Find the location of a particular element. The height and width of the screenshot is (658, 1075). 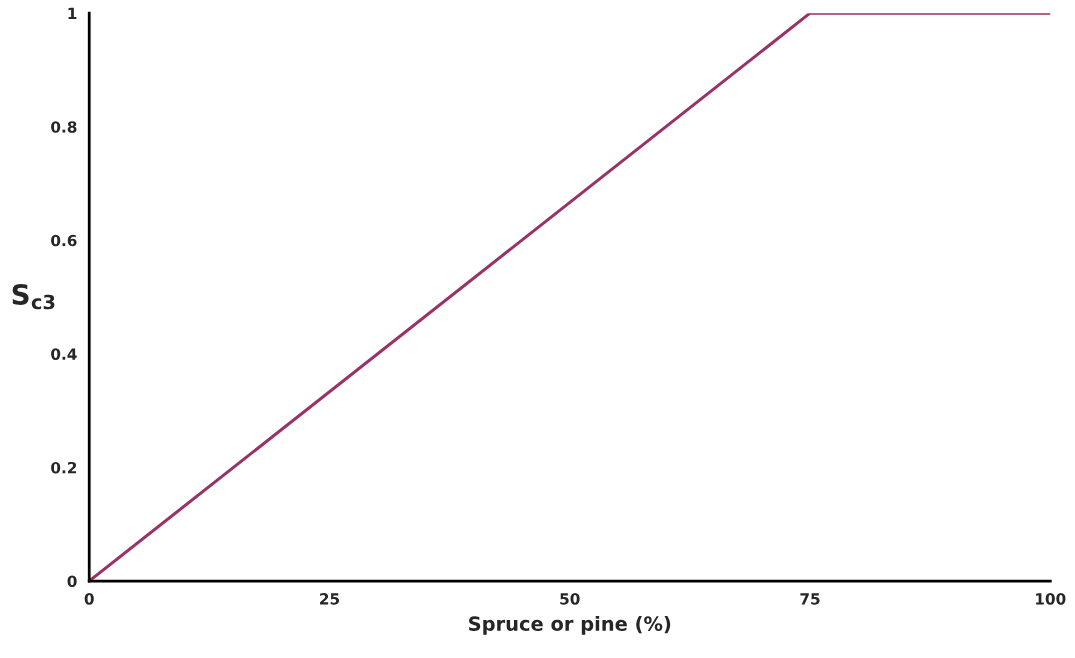

x-tick-label: 50 is located at coordinates (570, 599).